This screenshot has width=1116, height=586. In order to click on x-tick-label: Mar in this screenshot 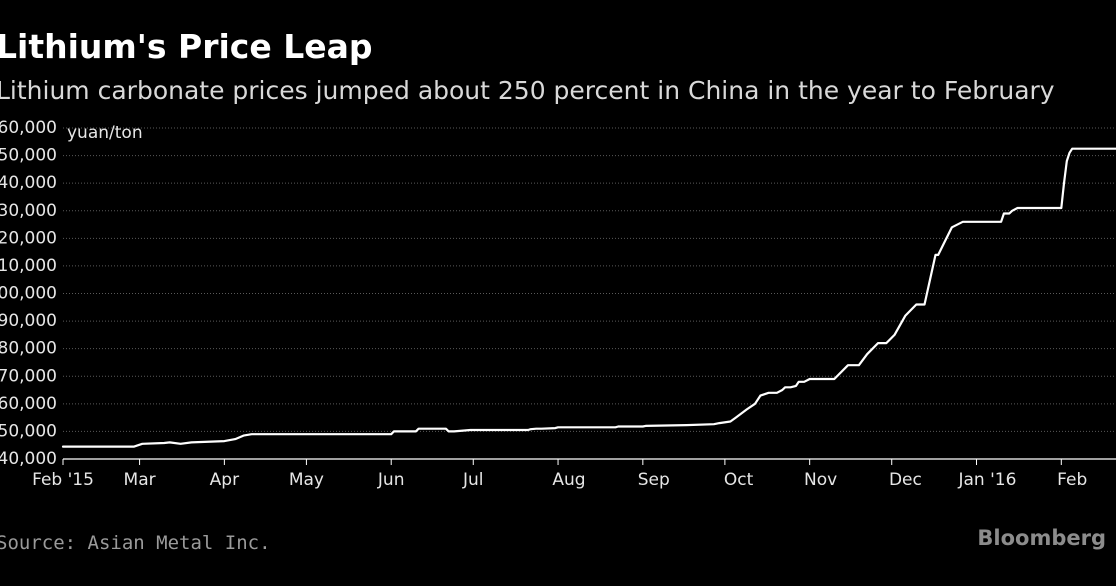, I will do `click(140, 480)`.